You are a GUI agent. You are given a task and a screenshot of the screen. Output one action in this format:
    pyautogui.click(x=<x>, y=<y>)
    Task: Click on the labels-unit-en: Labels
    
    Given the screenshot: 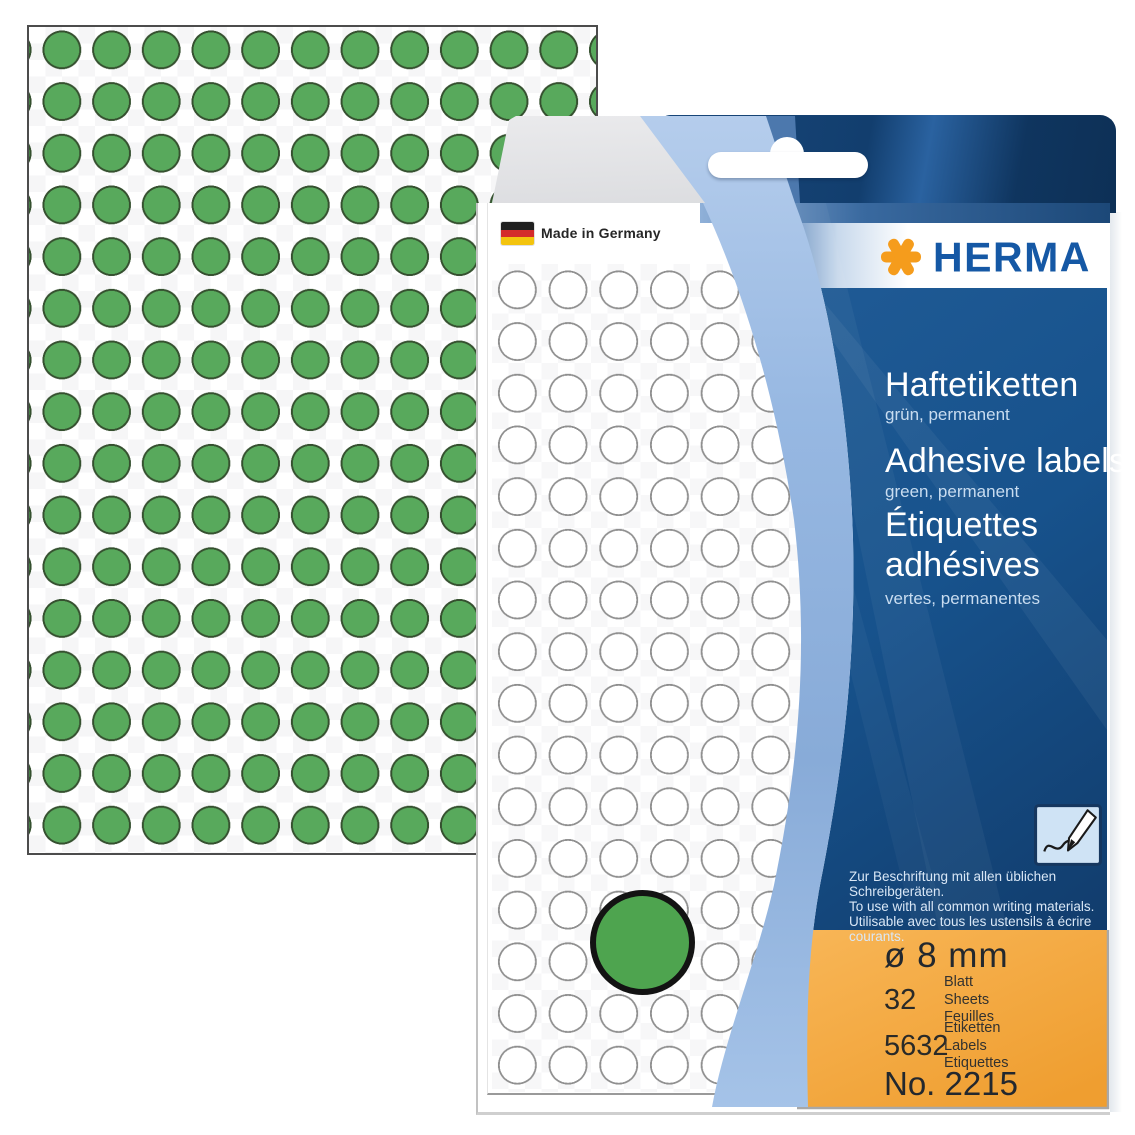 What is the action you would take?
    pyautogui.click(x=965, y=1045)
    